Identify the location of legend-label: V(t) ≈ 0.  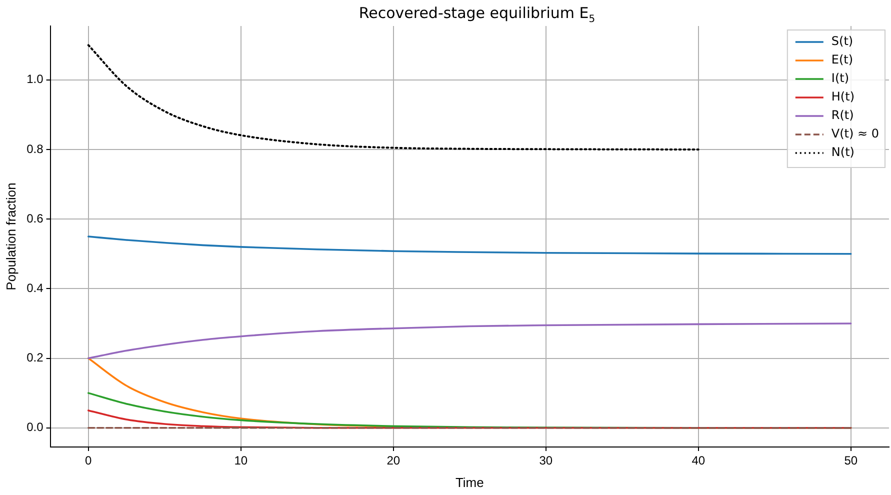
(855, 133).